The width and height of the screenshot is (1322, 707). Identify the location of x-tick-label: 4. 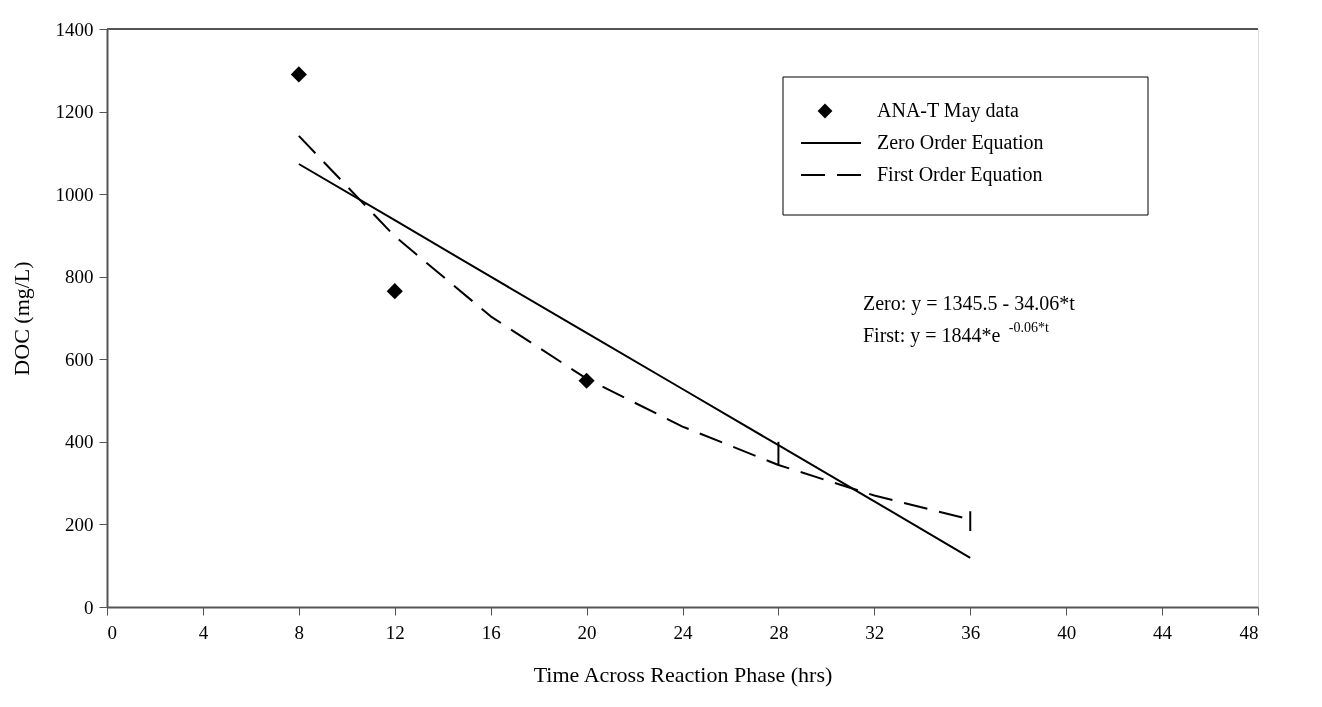
(203, 632).